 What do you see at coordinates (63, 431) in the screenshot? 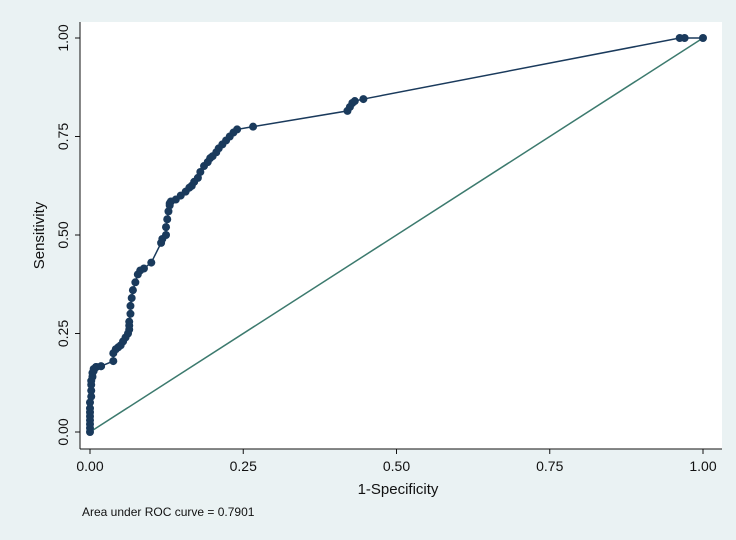
I see `y-tick-label: 0.00` at bounding box center [63, 431].